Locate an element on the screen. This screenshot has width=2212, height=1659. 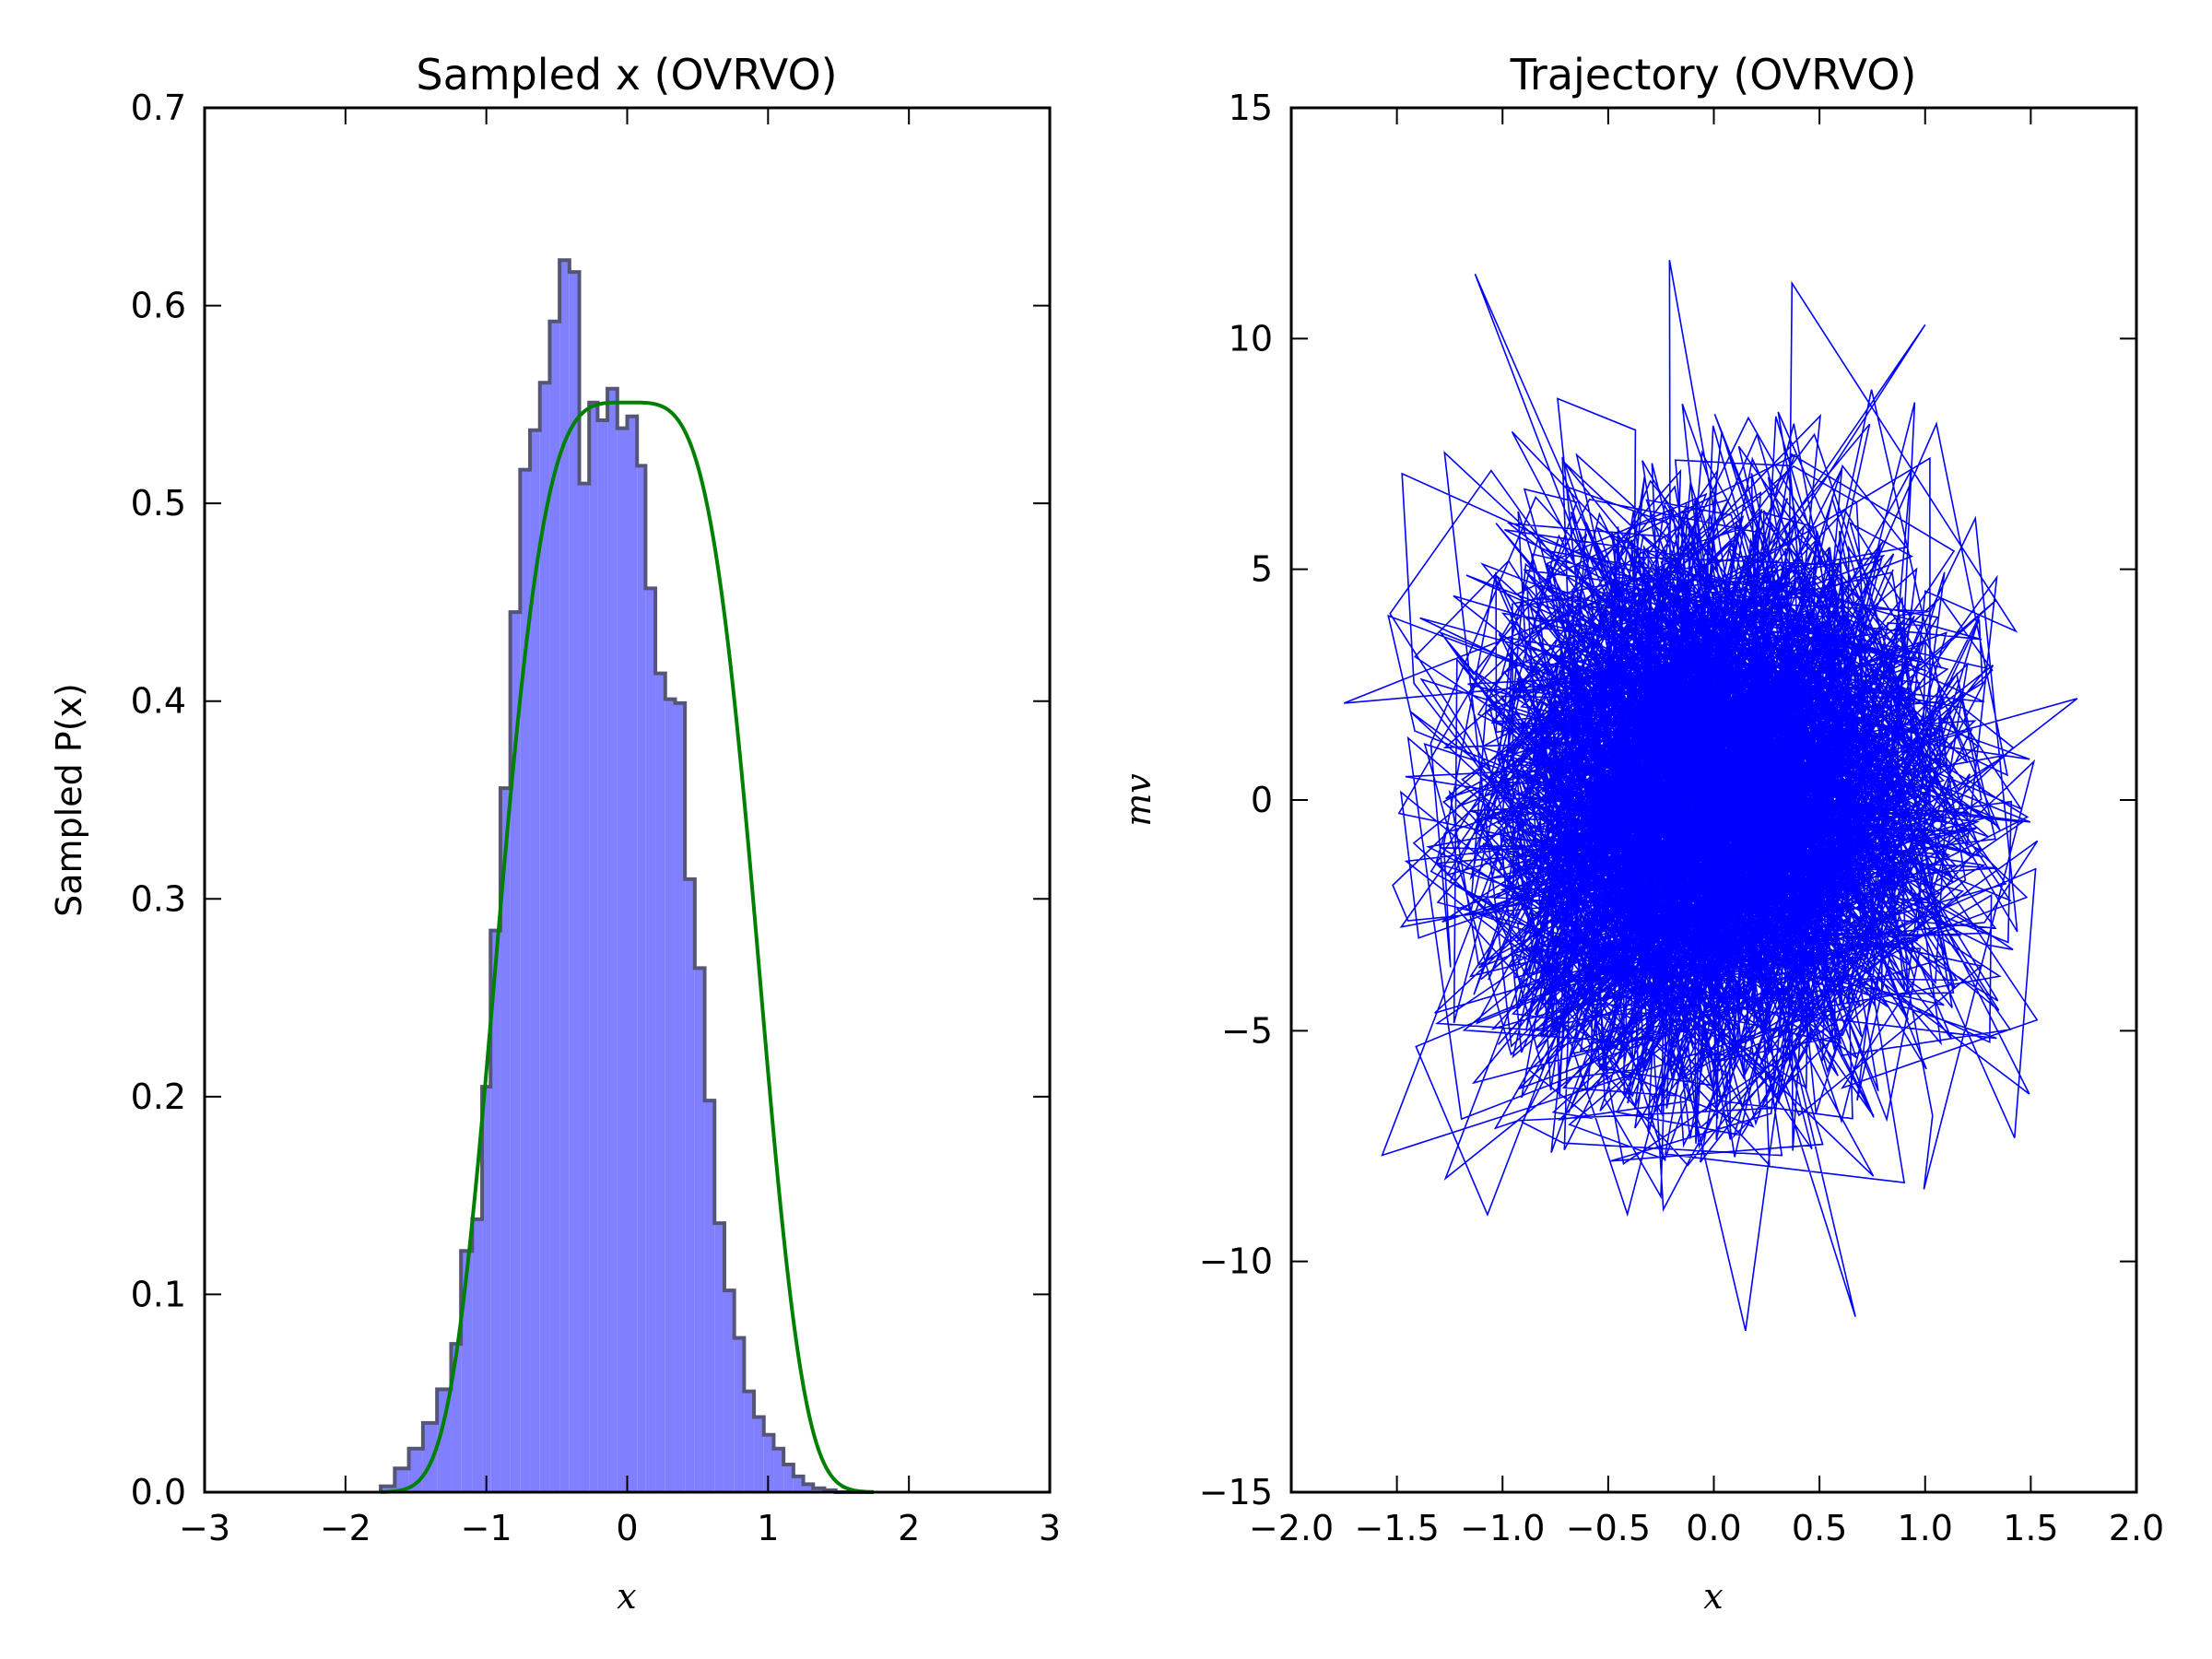
theoretical-curve is located at coordinates (627, 947).